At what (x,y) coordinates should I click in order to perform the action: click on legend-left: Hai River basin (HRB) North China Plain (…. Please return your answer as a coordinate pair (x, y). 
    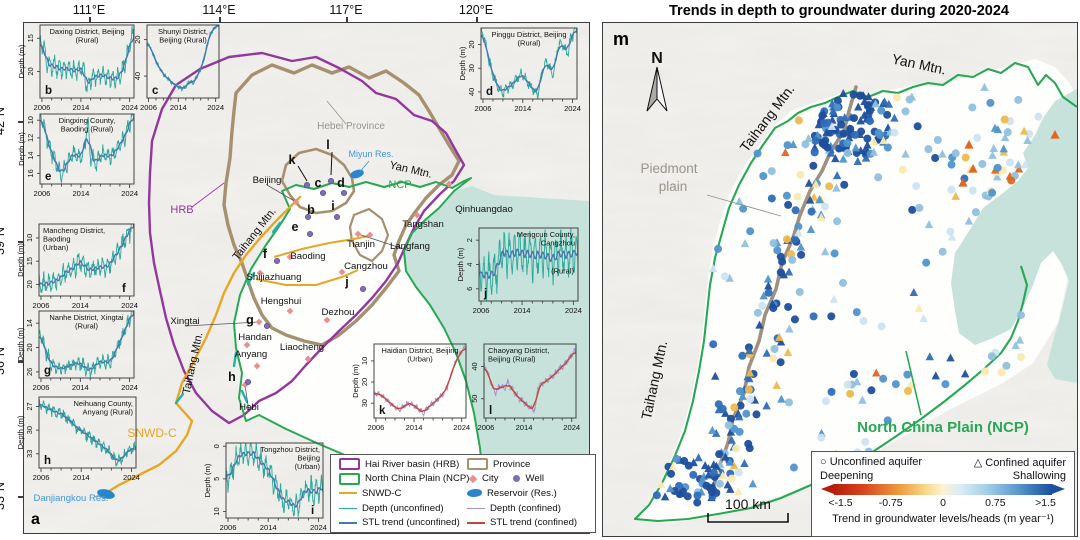
    Looking at the image, I should click on (463, 493).